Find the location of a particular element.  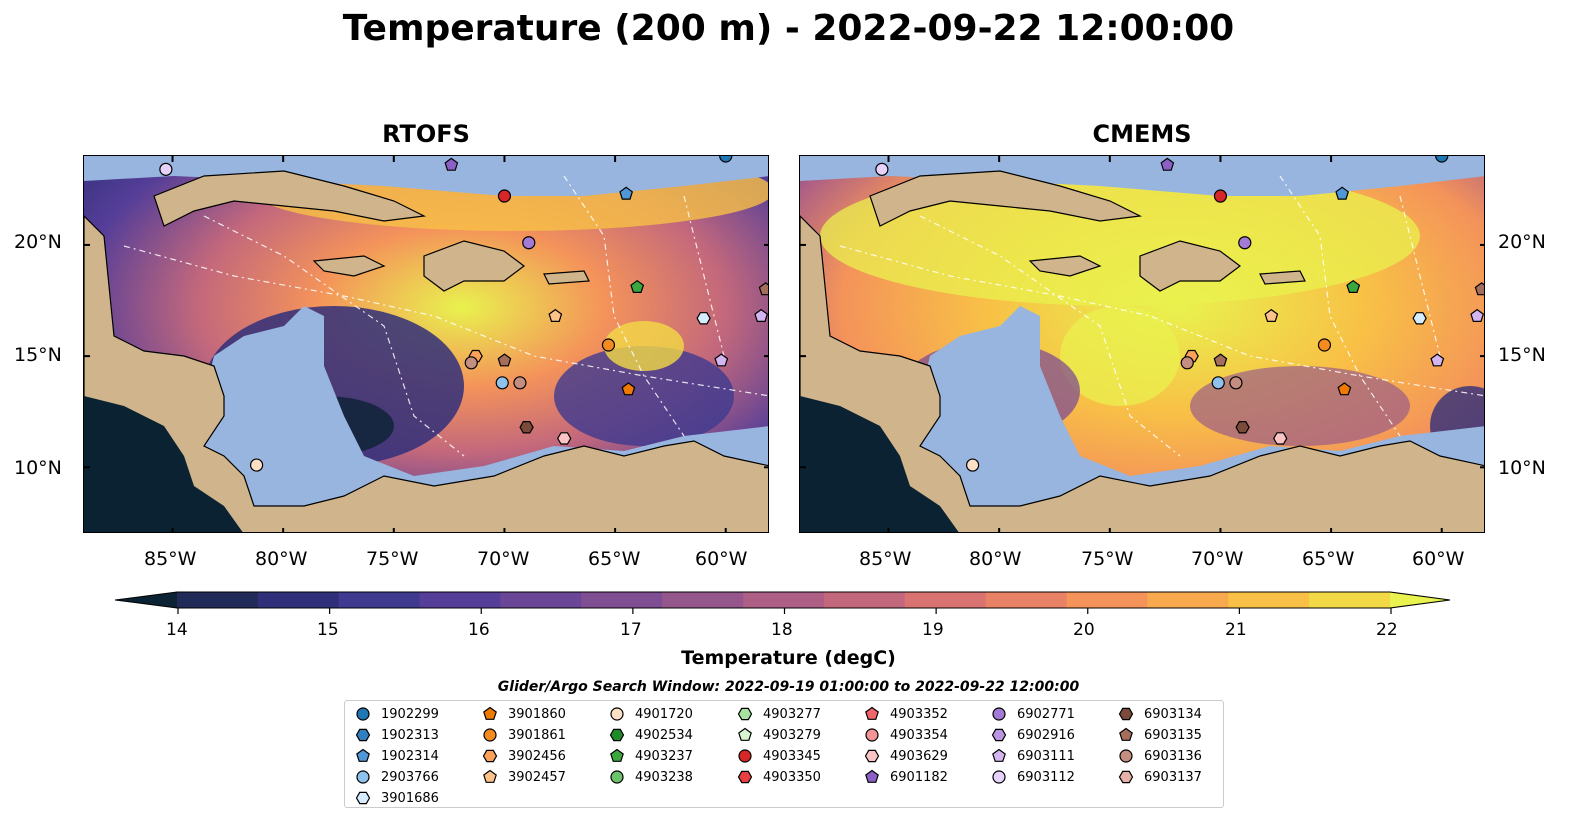

legend-label: 3902456 is located at coordinates (537, 756).